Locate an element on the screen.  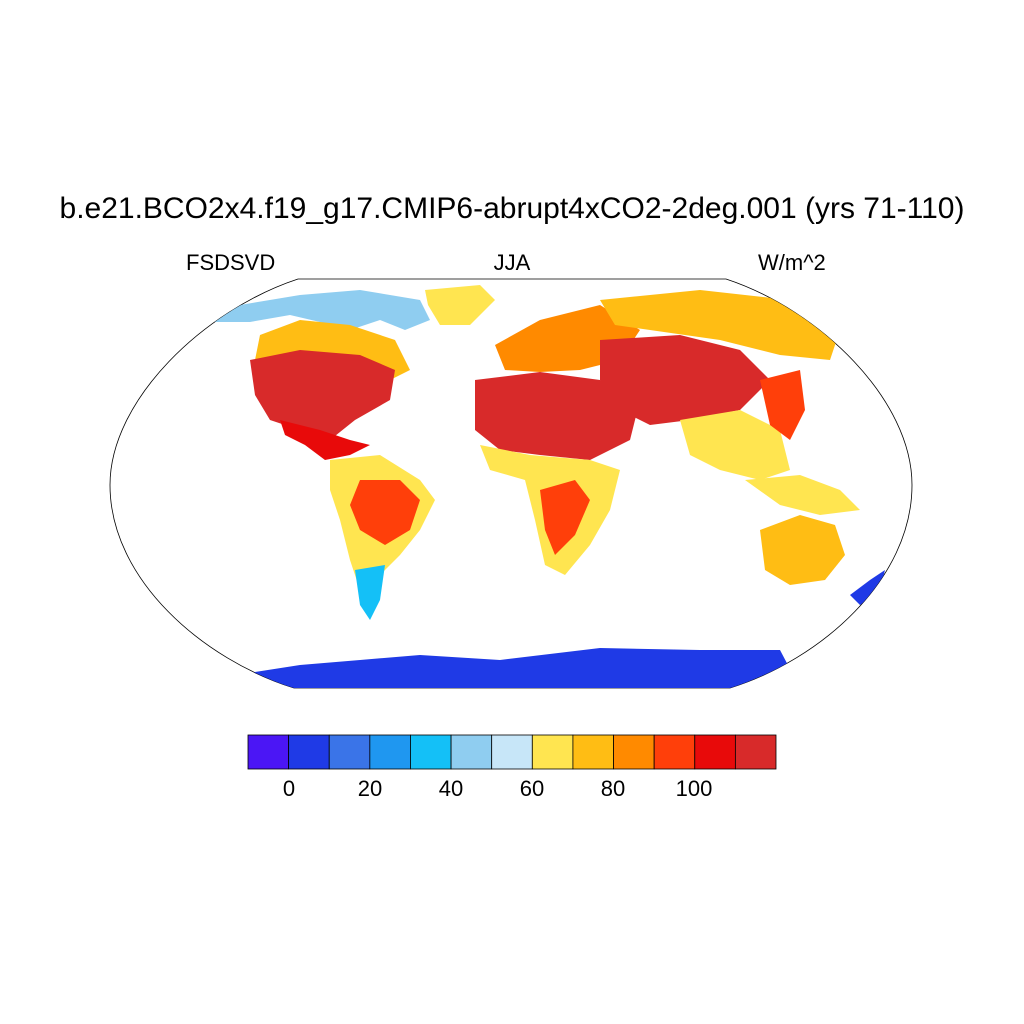
africa-south is located at coordinates (565, 517).